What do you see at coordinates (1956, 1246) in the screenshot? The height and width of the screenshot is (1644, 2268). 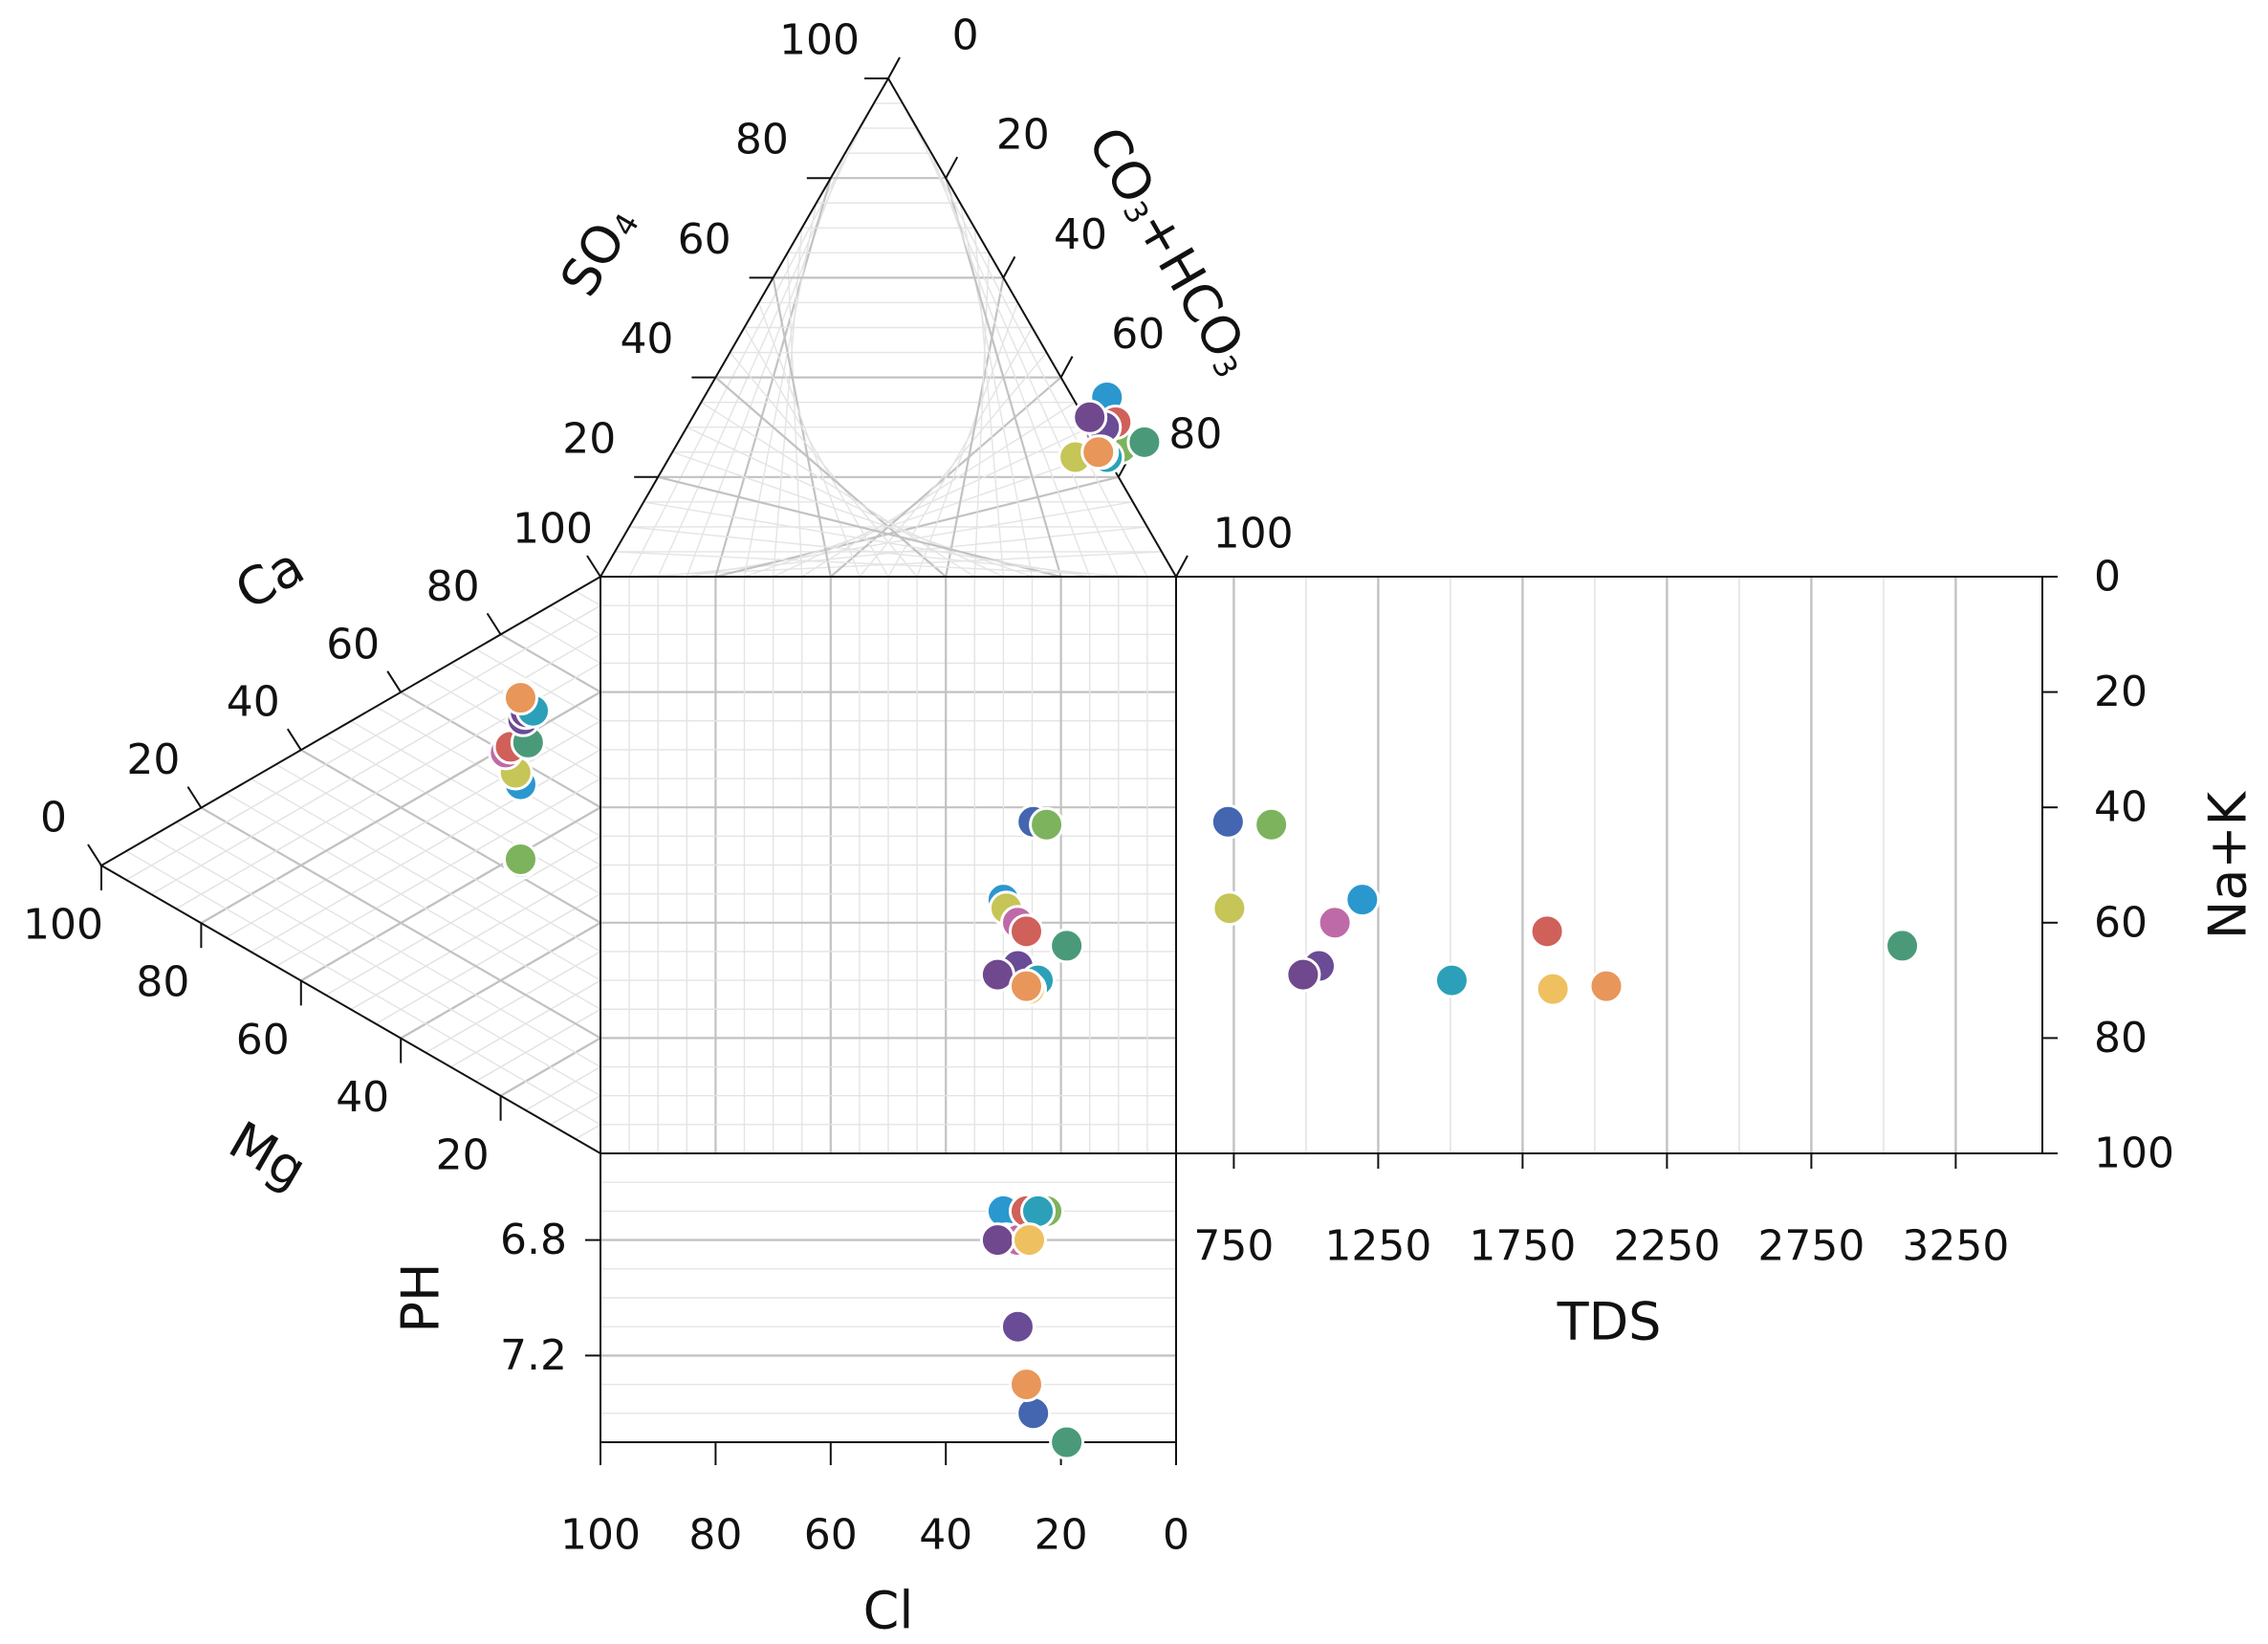 I see `tds-tick-label: 3250` at bounding box center [1956, 1246].